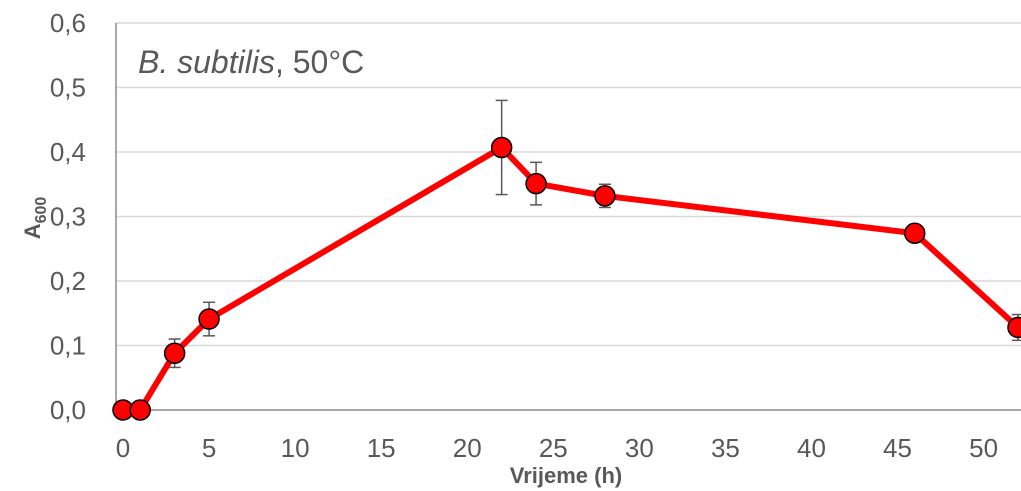  Describe the element at coordinates (381, 448) in the screenshot. I see `x-tick-label: 15` at that location.